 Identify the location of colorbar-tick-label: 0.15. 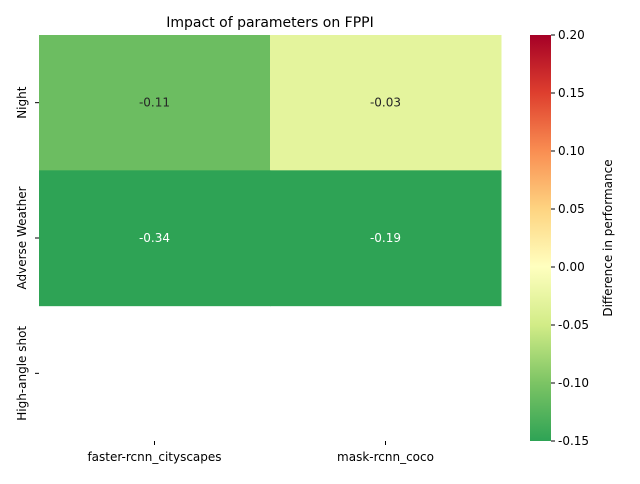
(571, 93).